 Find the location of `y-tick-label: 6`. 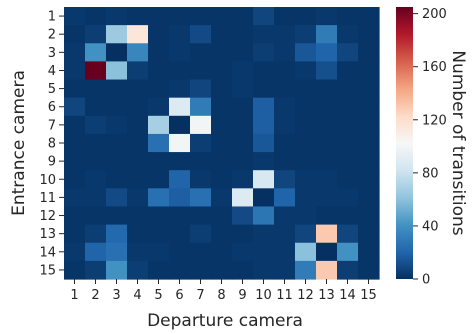

y-tick-label: 6 is located at coordinates (52, 107).